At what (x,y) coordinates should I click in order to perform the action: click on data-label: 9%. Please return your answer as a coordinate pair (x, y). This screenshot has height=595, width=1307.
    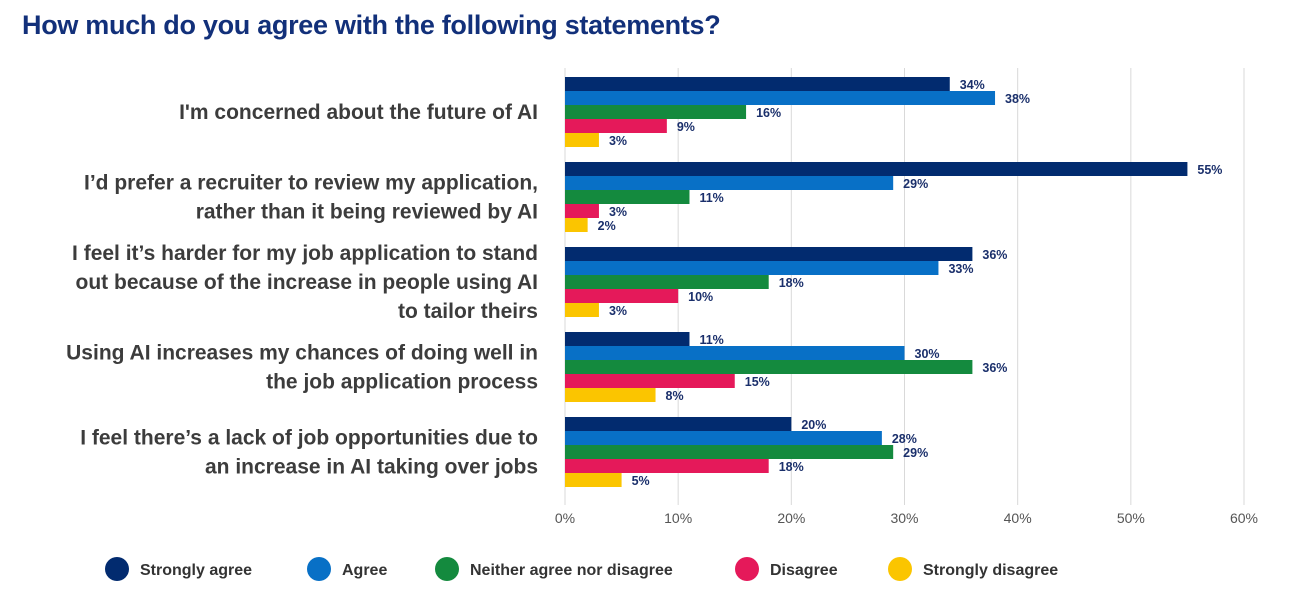
    Looking at the image, I should click on (686, 127).